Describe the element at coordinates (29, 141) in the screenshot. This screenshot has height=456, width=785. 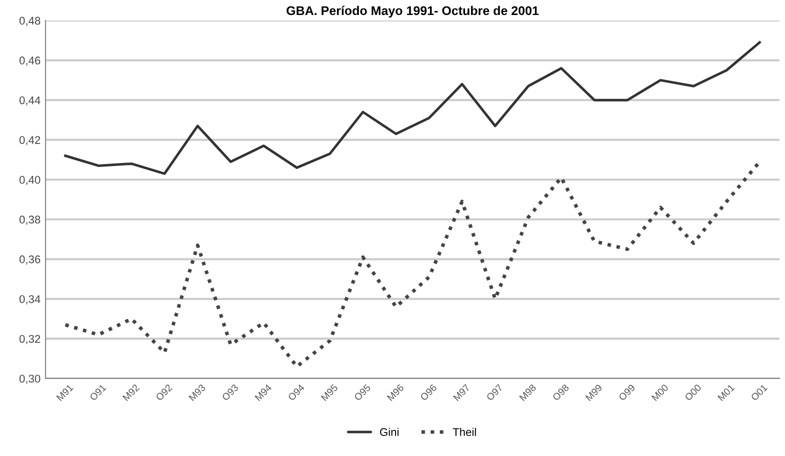
I see `y-tick-label: 0,42` at that location.